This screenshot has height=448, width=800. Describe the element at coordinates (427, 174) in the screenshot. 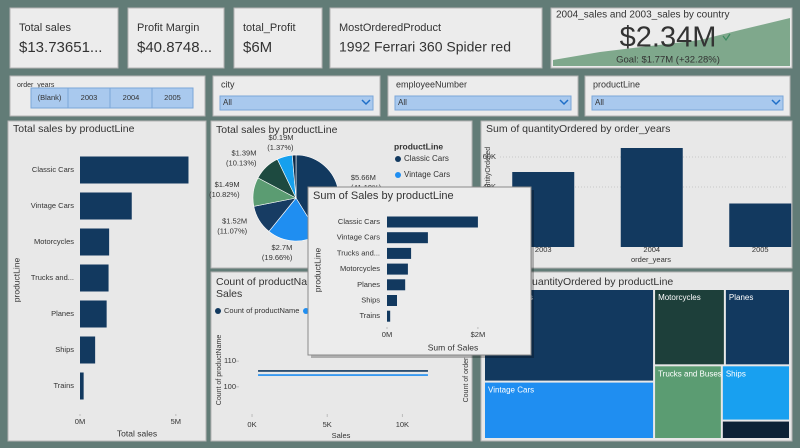

I see `legend-label: Vintage Cars` at that location.